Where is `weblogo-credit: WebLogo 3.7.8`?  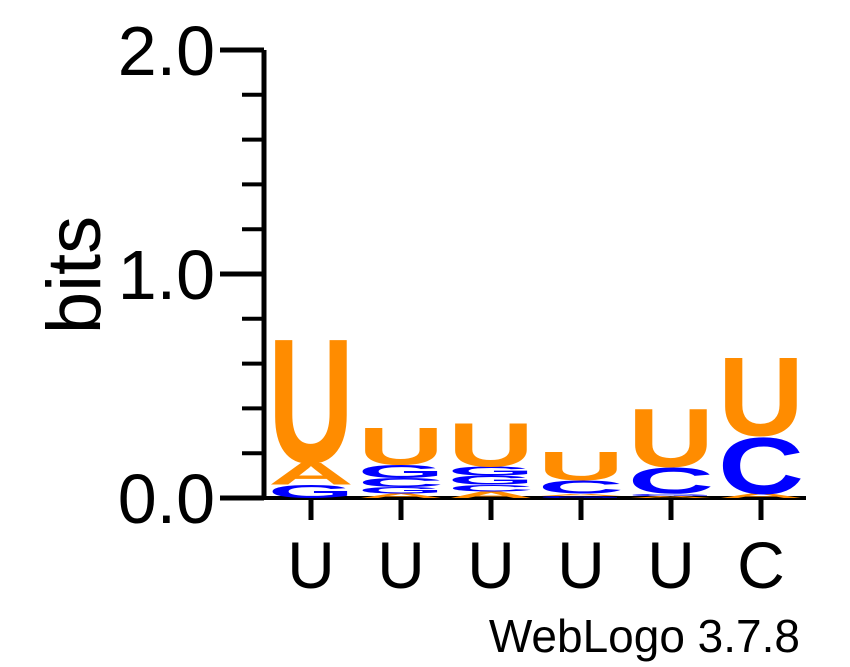
weblogo-credit: WebLogo 3.7.8 is located at coordinates (644, 636).